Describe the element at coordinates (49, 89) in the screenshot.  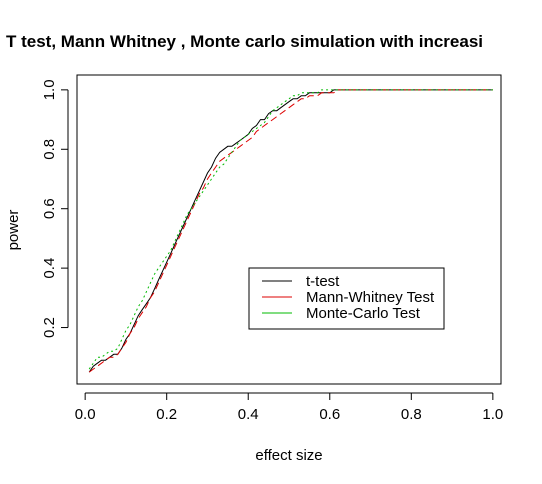
I see `y-tick-label: 1.0` at that location.